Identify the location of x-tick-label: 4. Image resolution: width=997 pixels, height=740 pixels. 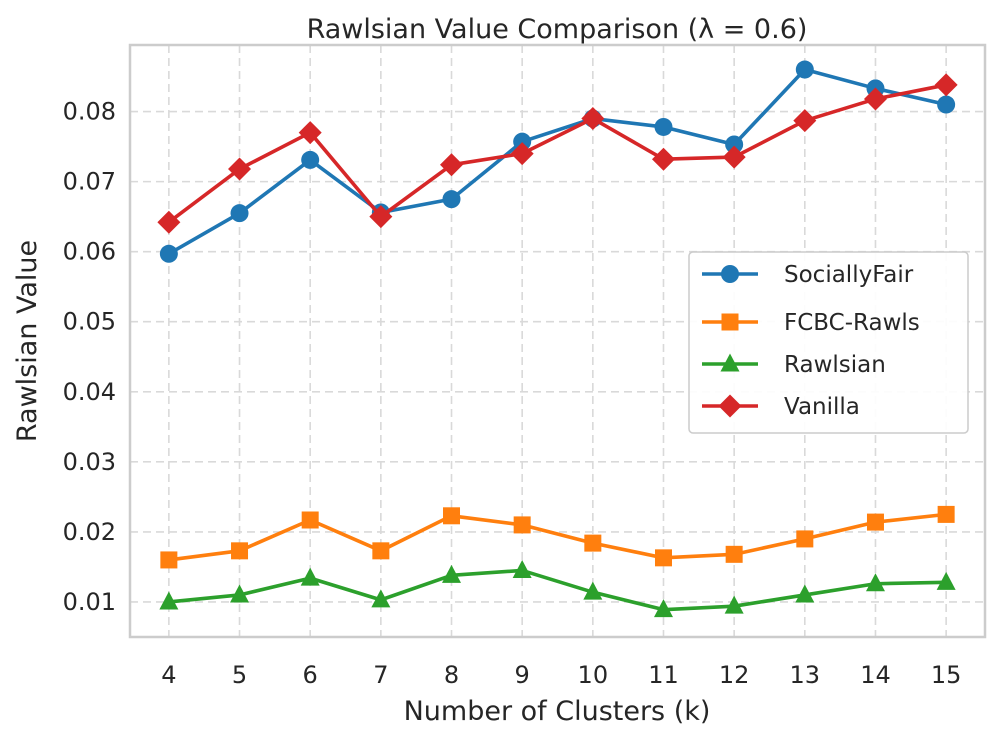
(168, 675).